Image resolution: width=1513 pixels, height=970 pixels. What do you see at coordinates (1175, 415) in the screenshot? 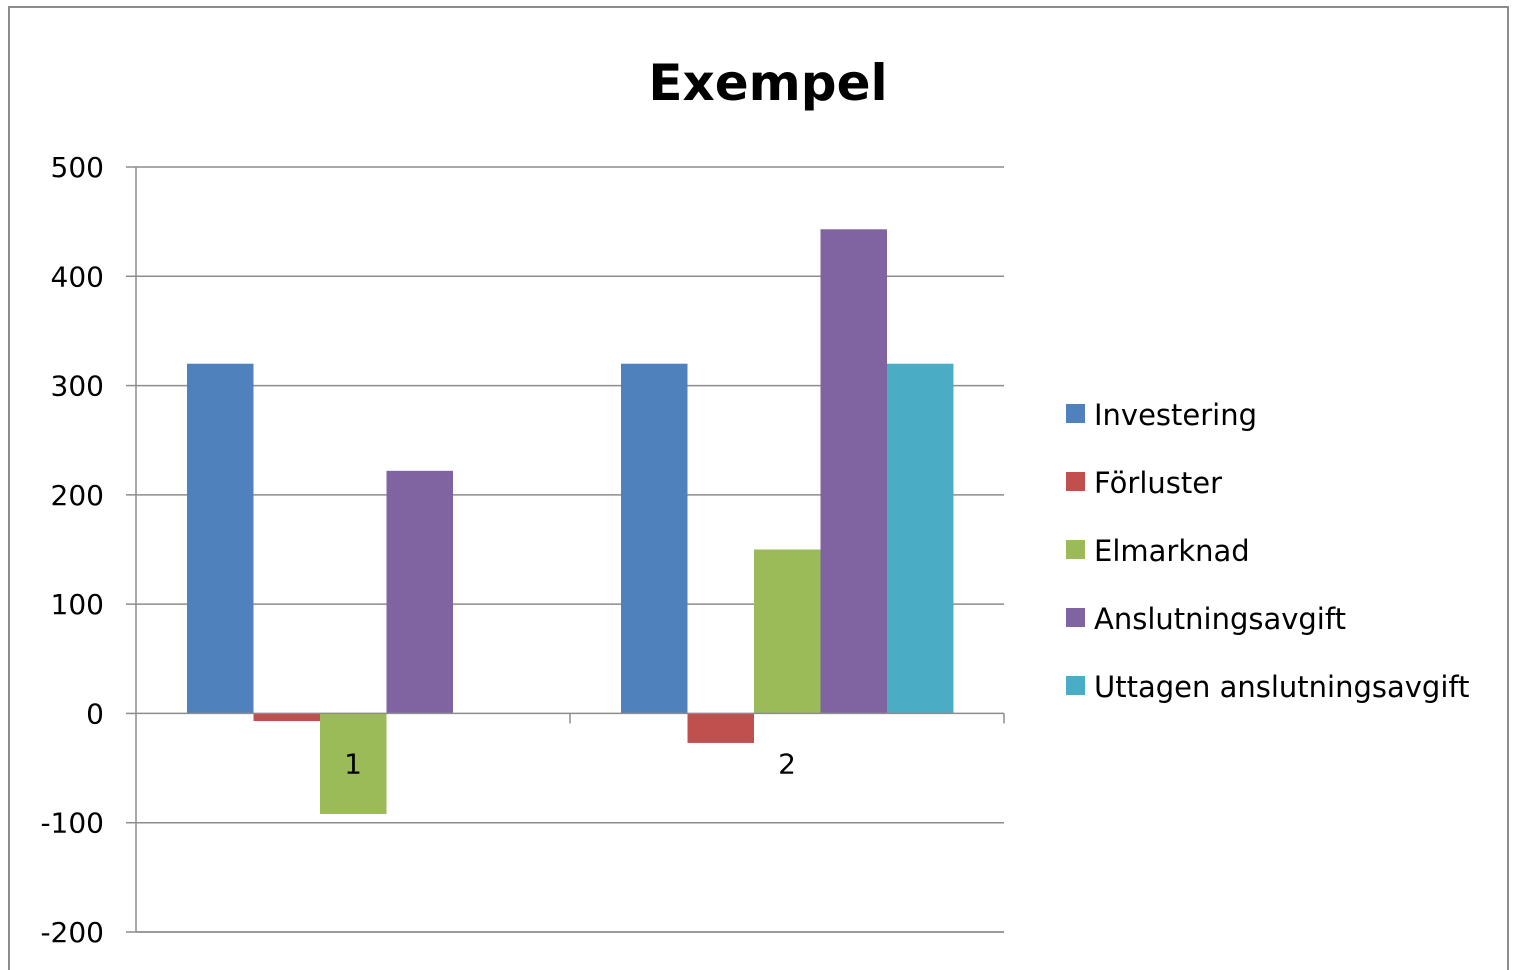
I see `legend-label: Investering` at bounding box center [1175, 415].